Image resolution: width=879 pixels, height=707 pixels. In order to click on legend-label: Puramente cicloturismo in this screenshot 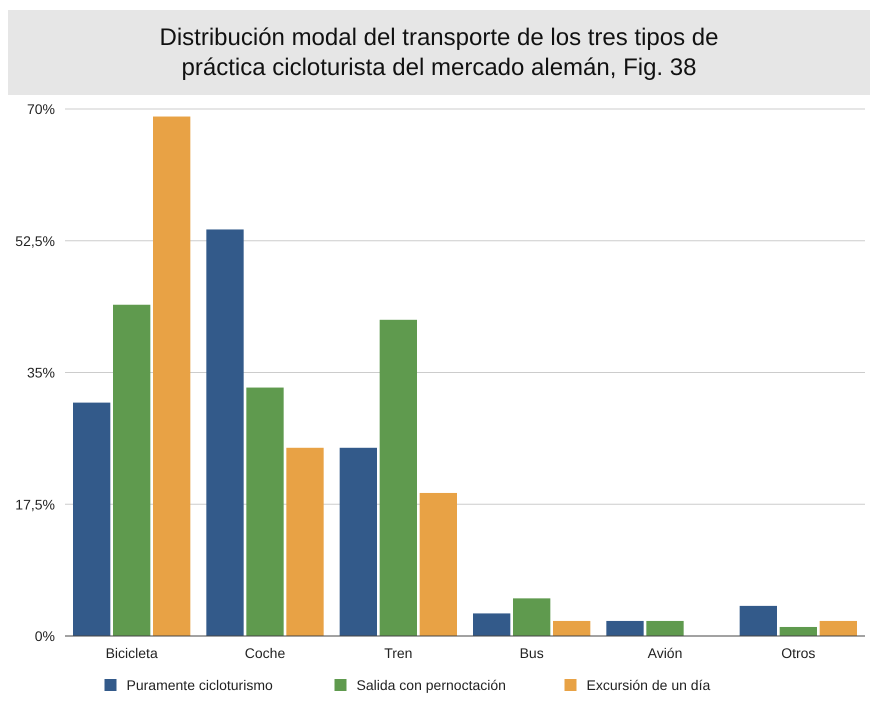, I will do `click(199, 685)`.